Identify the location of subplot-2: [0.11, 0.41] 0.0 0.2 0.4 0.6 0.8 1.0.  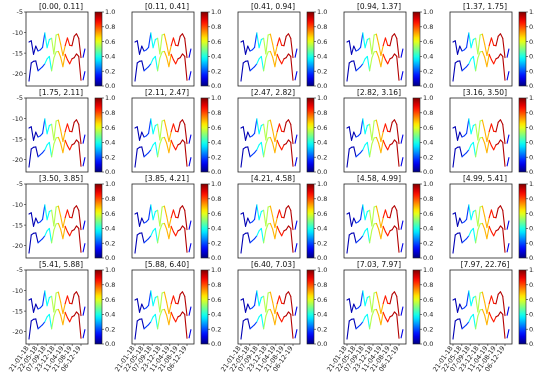
(176, 46).